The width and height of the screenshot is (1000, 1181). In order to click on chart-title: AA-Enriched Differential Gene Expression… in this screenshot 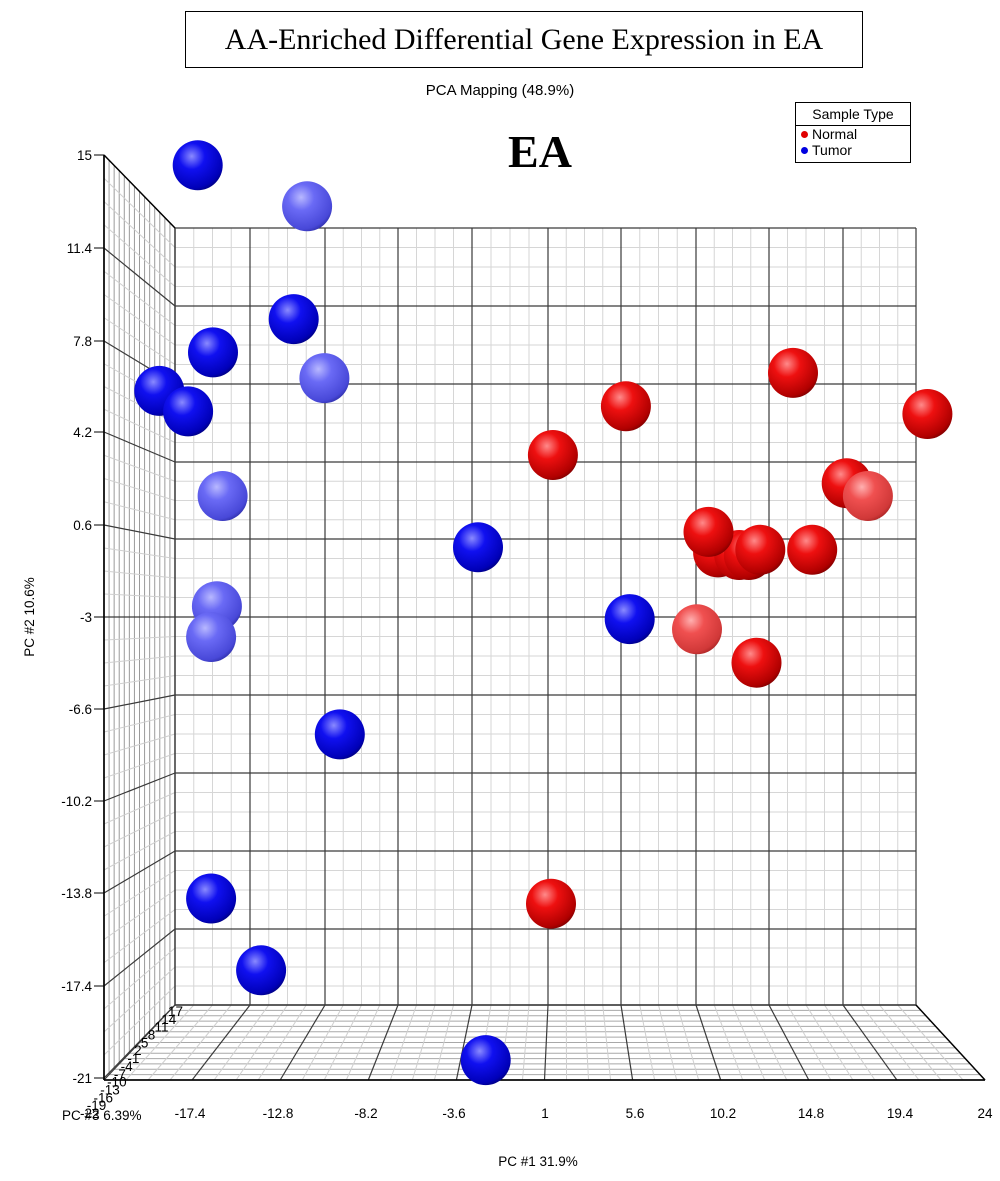, I will do `click(524, 39)`.